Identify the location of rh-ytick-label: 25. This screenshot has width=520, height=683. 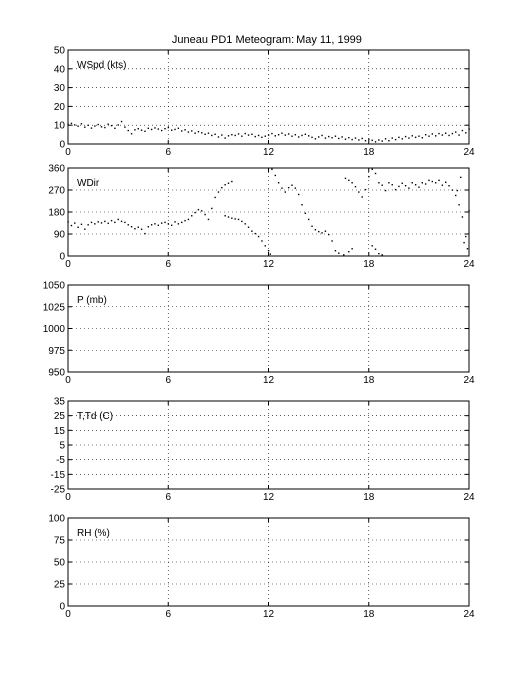
(60, 585).